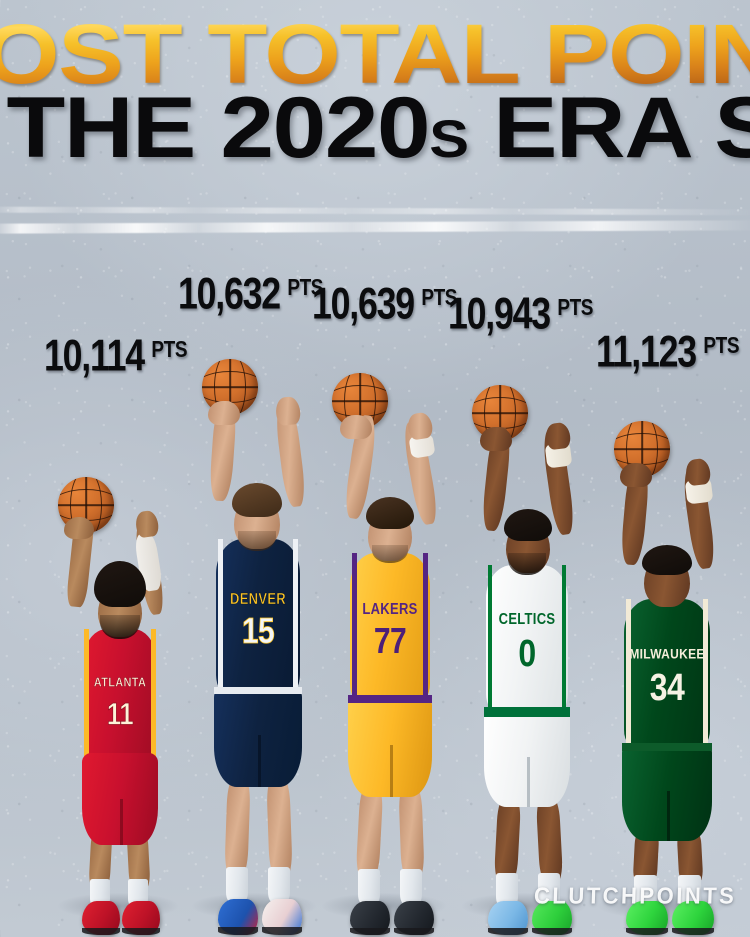 The width and height of the screenshot is (750, 937). I want to click on jersey-jayson-tatum: CELTICS 0, so click(527, 640).